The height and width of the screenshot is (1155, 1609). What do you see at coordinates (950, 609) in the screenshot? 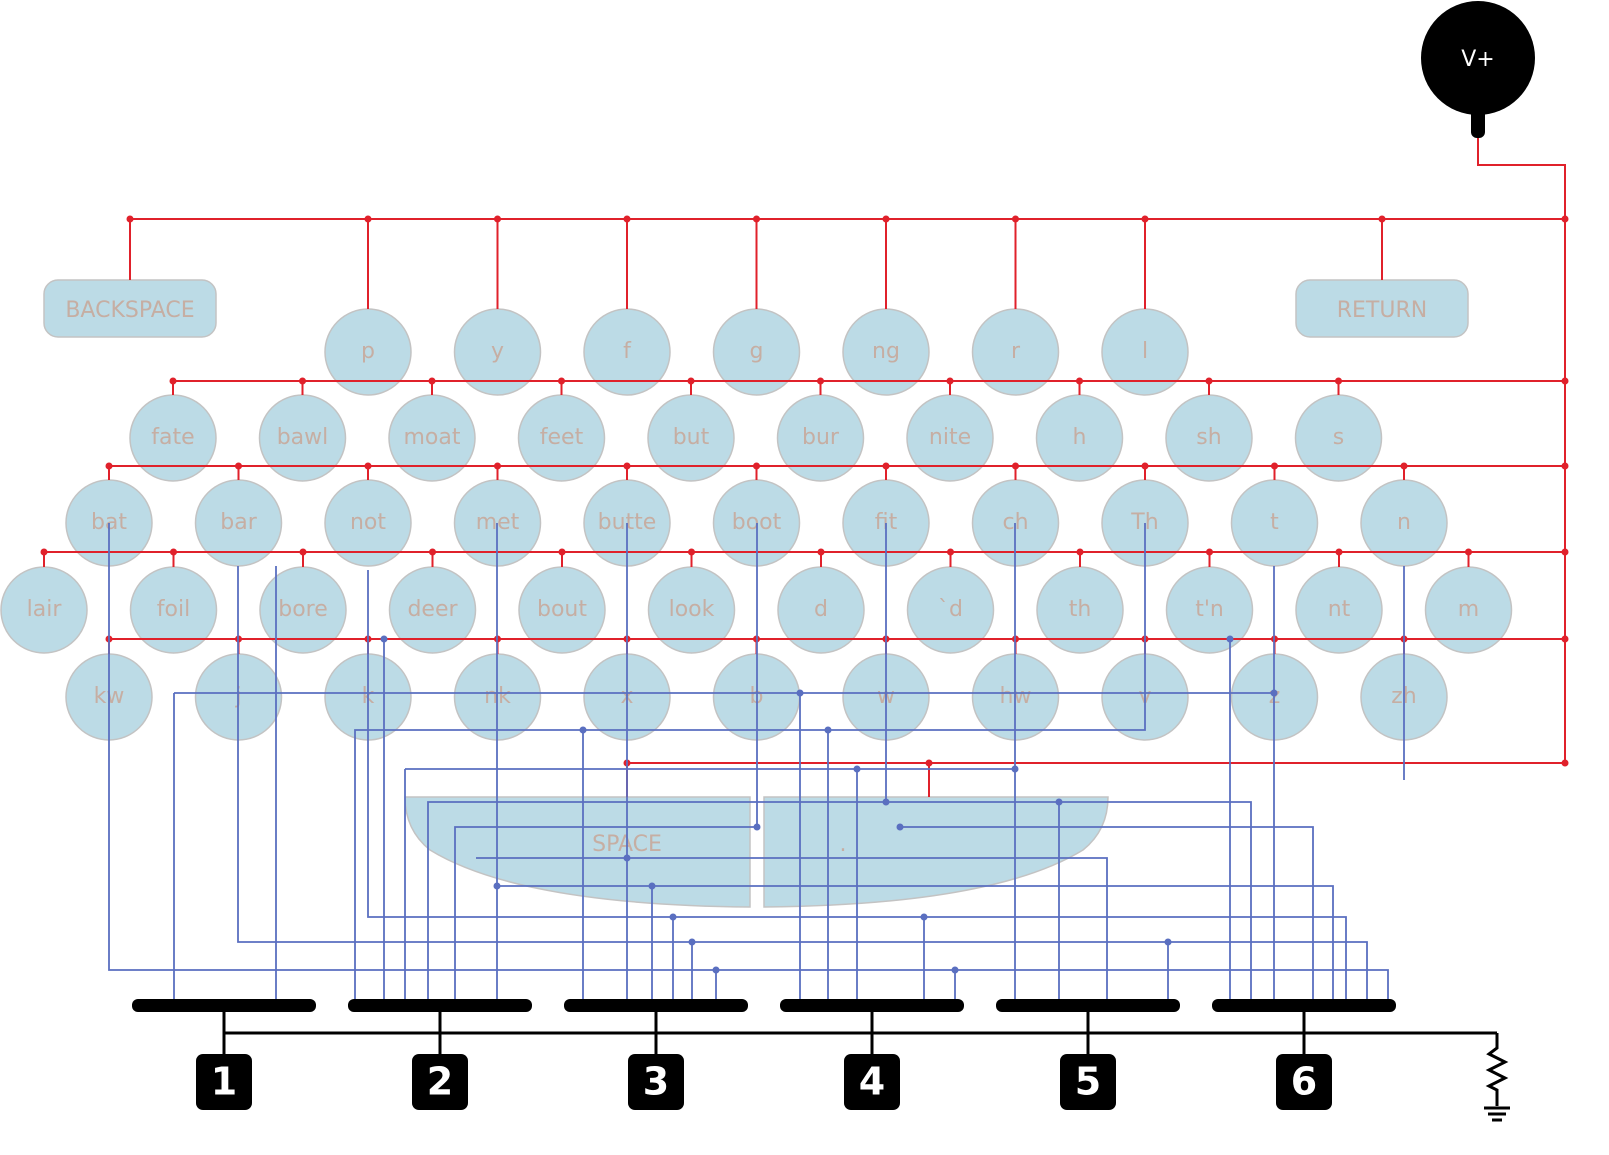
I see `key-label: `d` at bounding box center [950, 609].